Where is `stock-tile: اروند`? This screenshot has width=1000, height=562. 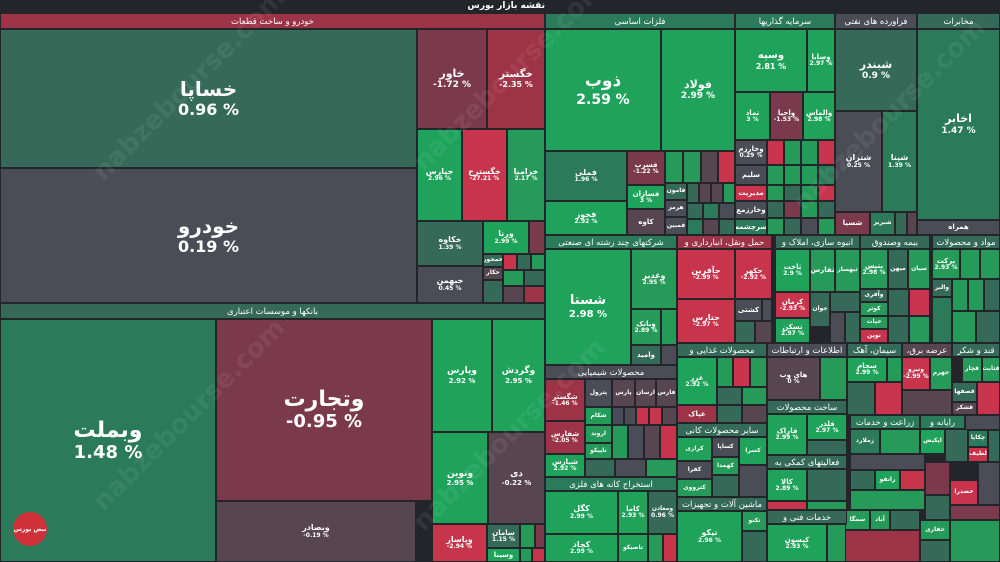 stock-tile: اروند is located at coordinates (598, 434).